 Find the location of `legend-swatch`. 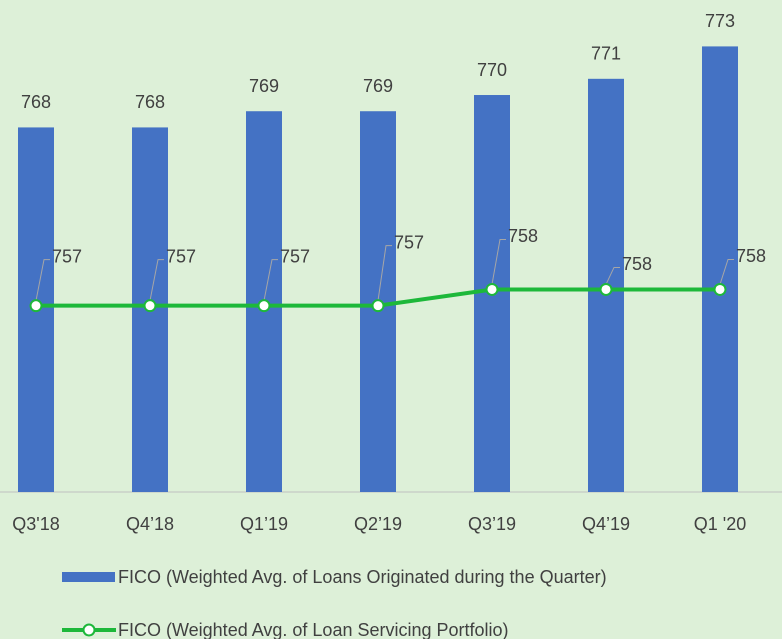

legend-swatch is located at coordinates (88, 577).